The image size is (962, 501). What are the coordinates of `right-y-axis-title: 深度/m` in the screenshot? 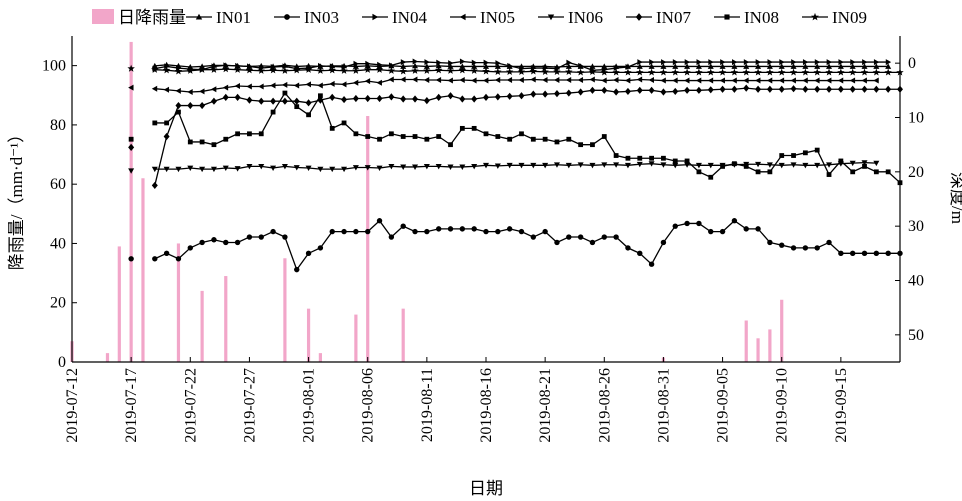 It's located at (955, 198).